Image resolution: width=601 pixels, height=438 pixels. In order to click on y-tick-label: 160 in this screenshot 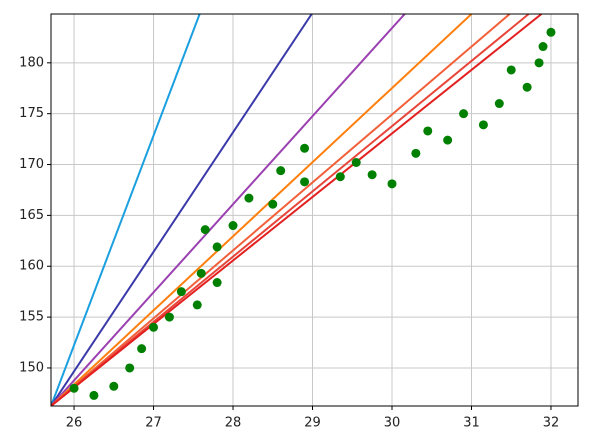, I will do `click(31, 266)`.